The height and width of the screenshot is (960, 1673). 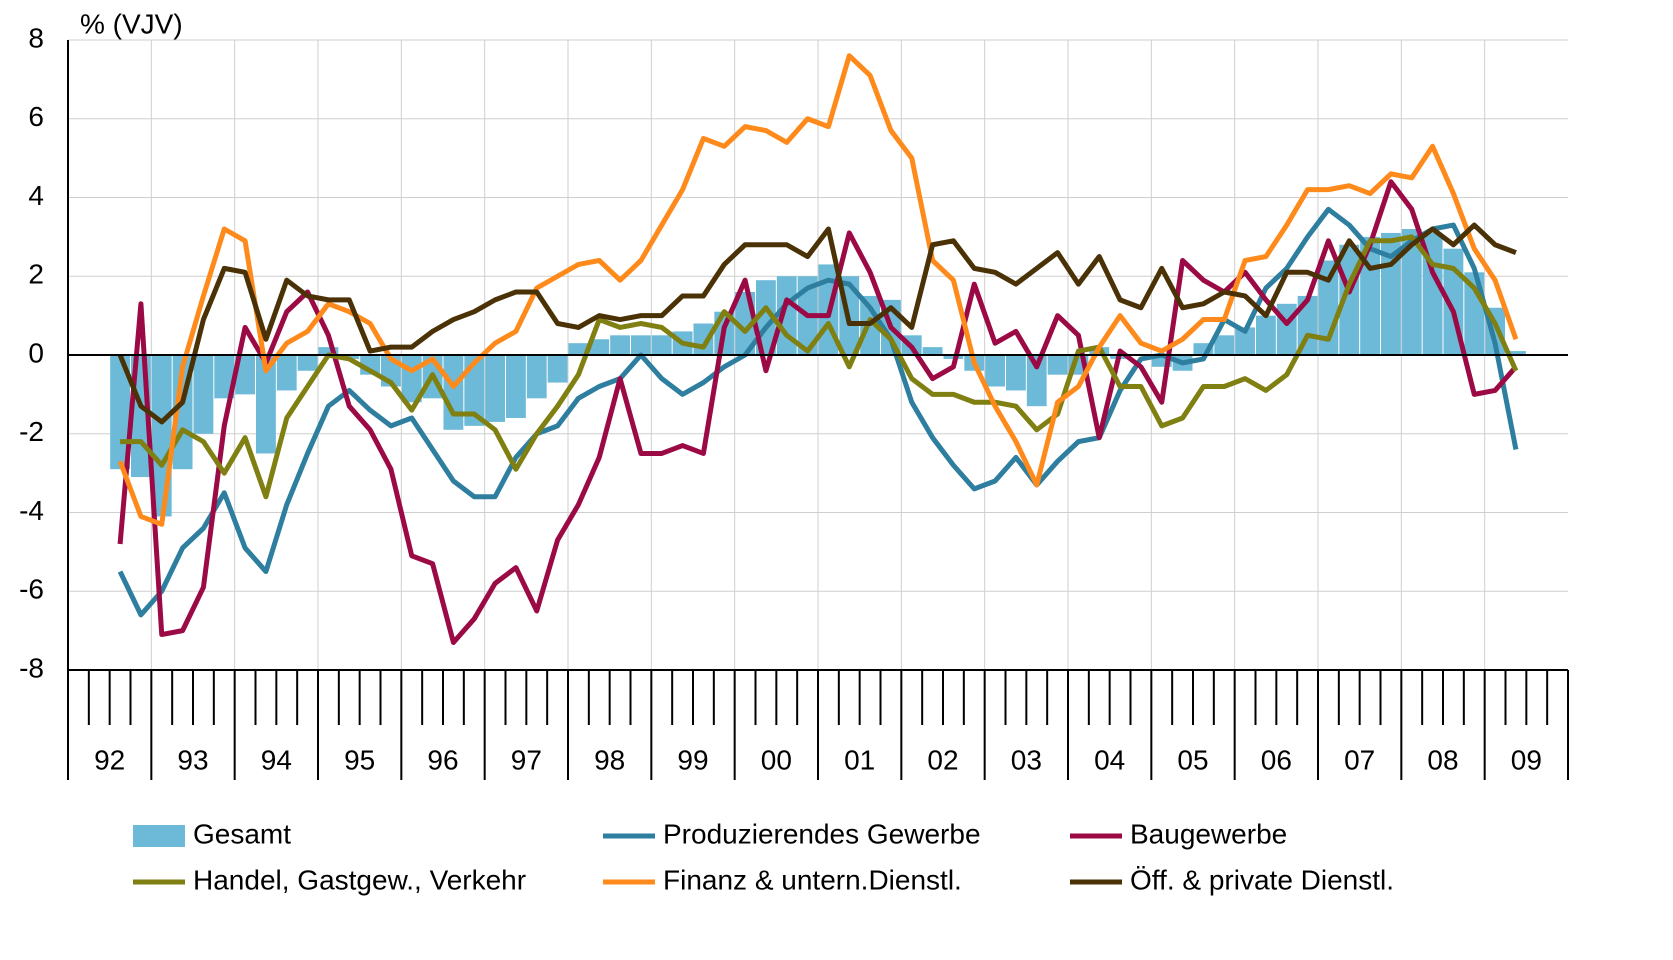 I want to click on x-tick-label: 97, so click(x=526, y=759).